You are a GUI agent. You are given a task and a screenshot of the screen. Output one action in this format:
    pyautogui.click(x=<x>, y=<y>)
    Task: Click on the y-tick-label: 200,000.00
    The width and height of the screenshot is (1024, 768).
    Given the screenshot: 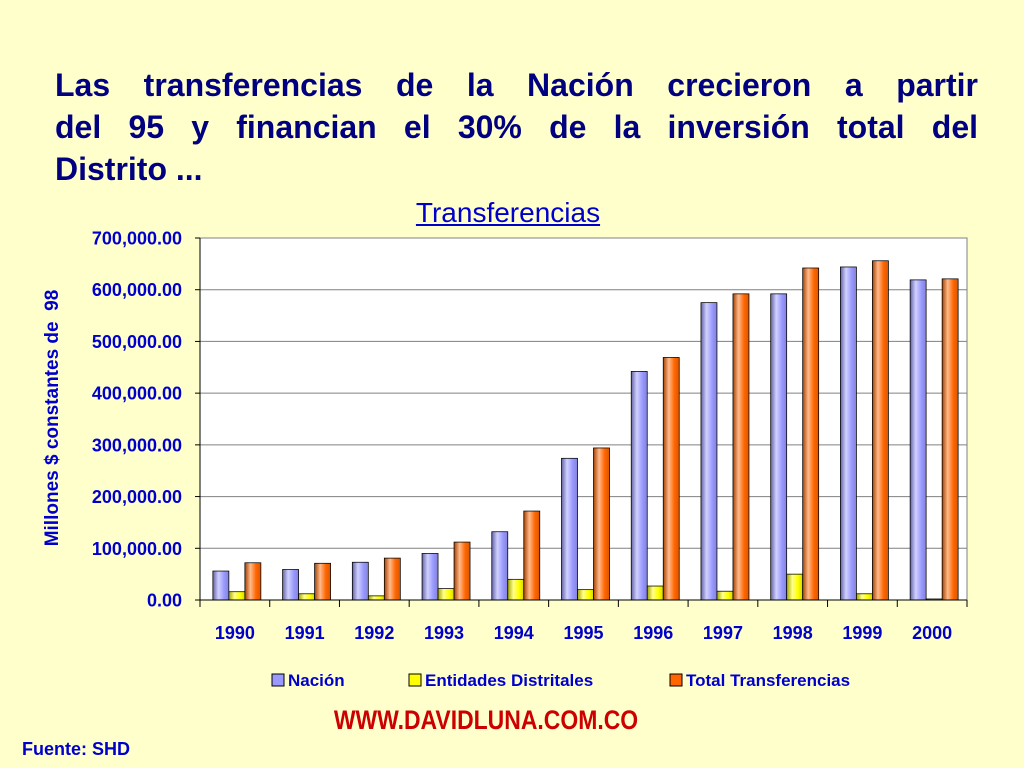 What is the action you would take?
    pyautogui.click(x=137, y=497)
    